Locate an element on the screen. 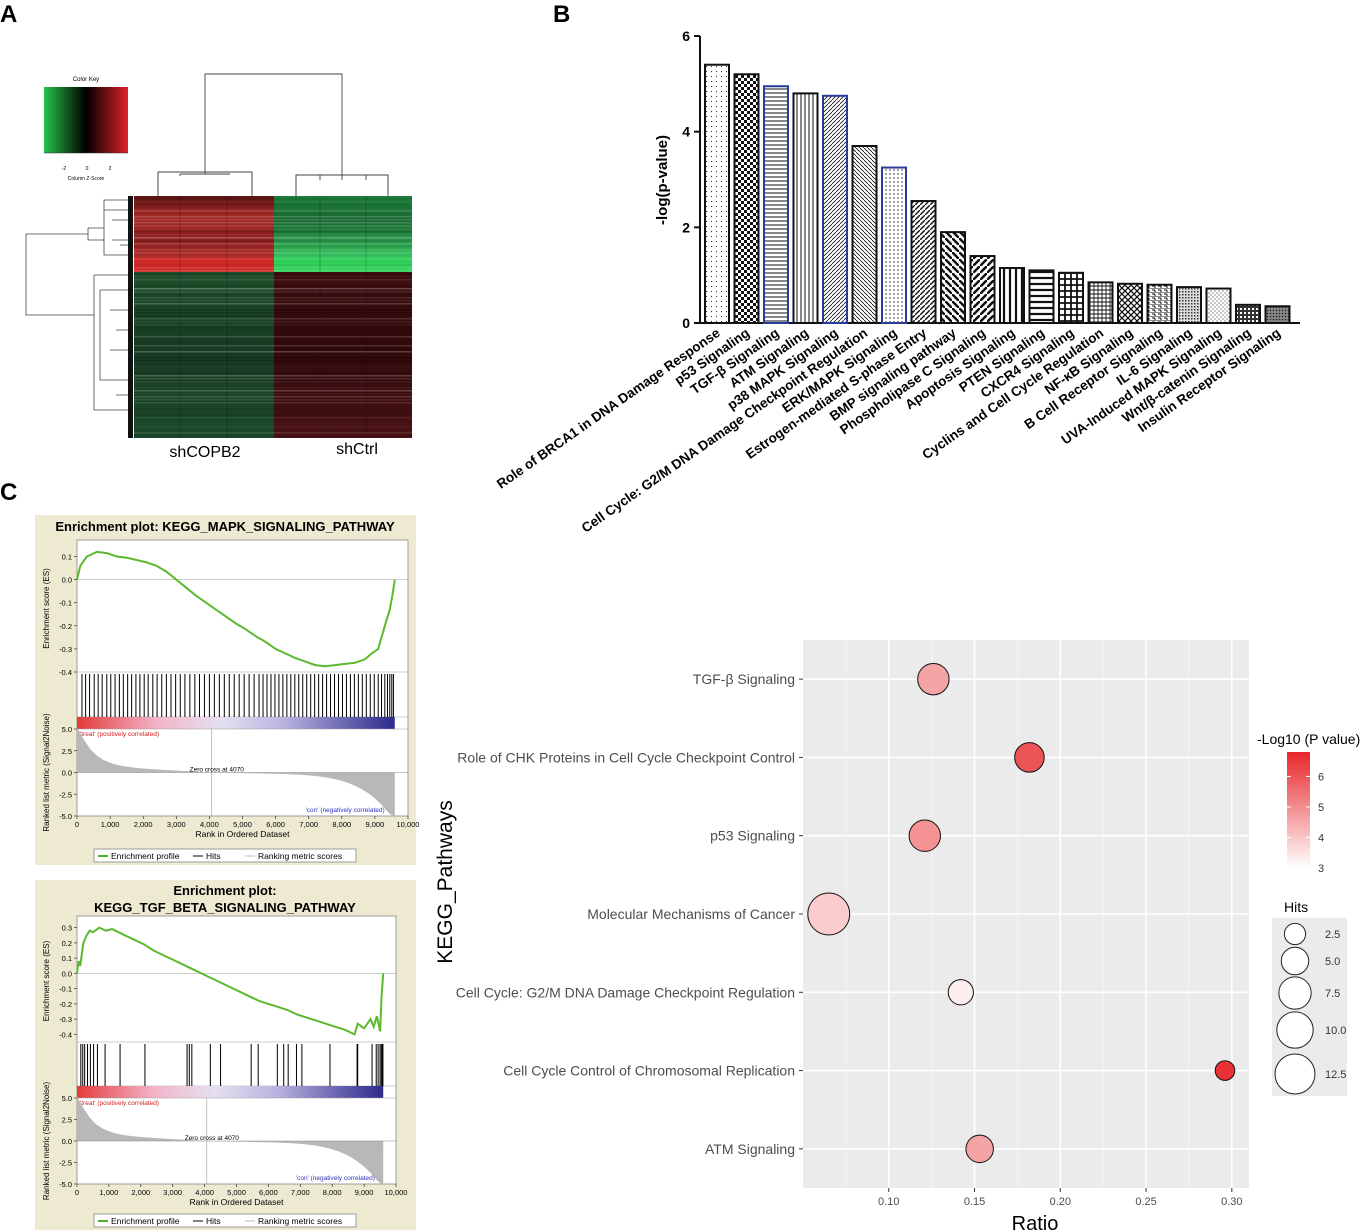 This screenshot has height=1232, width=1361. zero-cross-label: Zero cross at 4070 is located at coordinates (212, 1138).